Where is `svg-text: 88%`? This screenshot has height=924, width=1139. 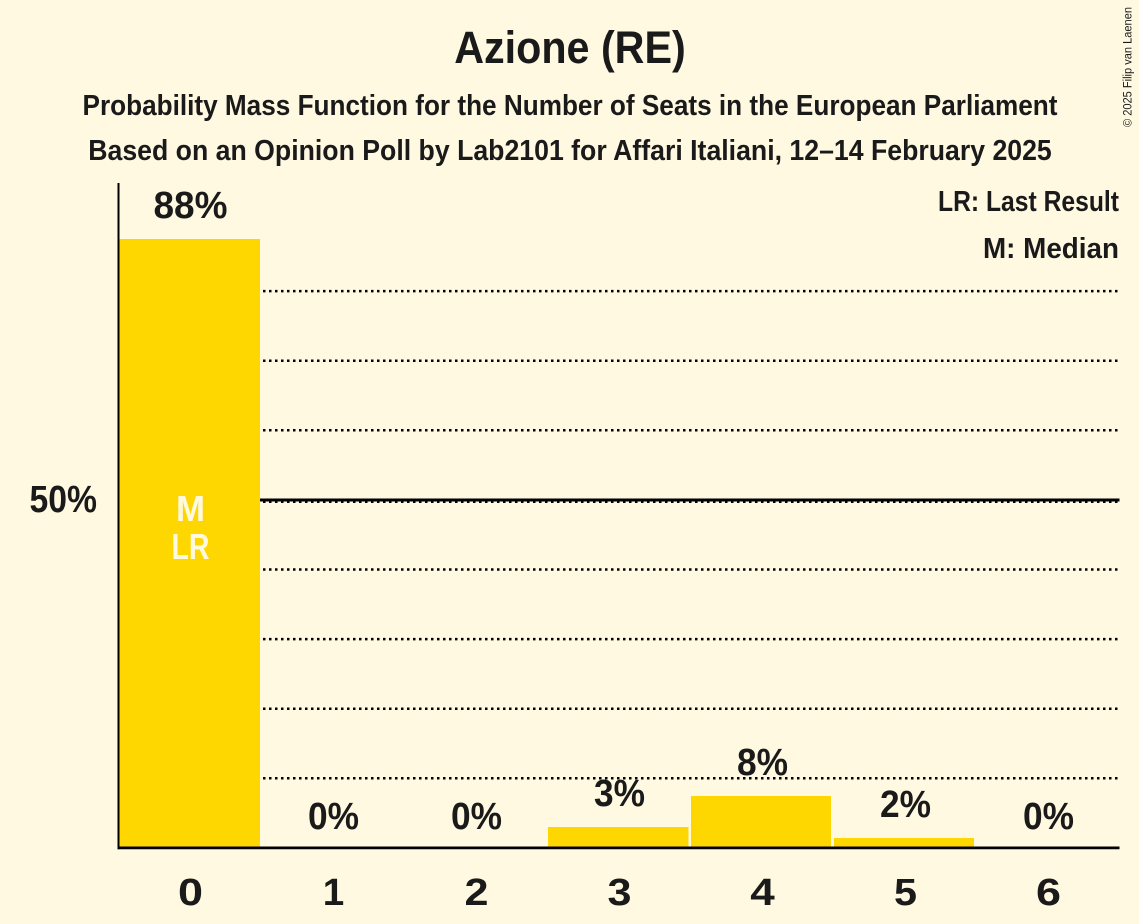 svg-text: 88% is located at coordinates (191, 206).